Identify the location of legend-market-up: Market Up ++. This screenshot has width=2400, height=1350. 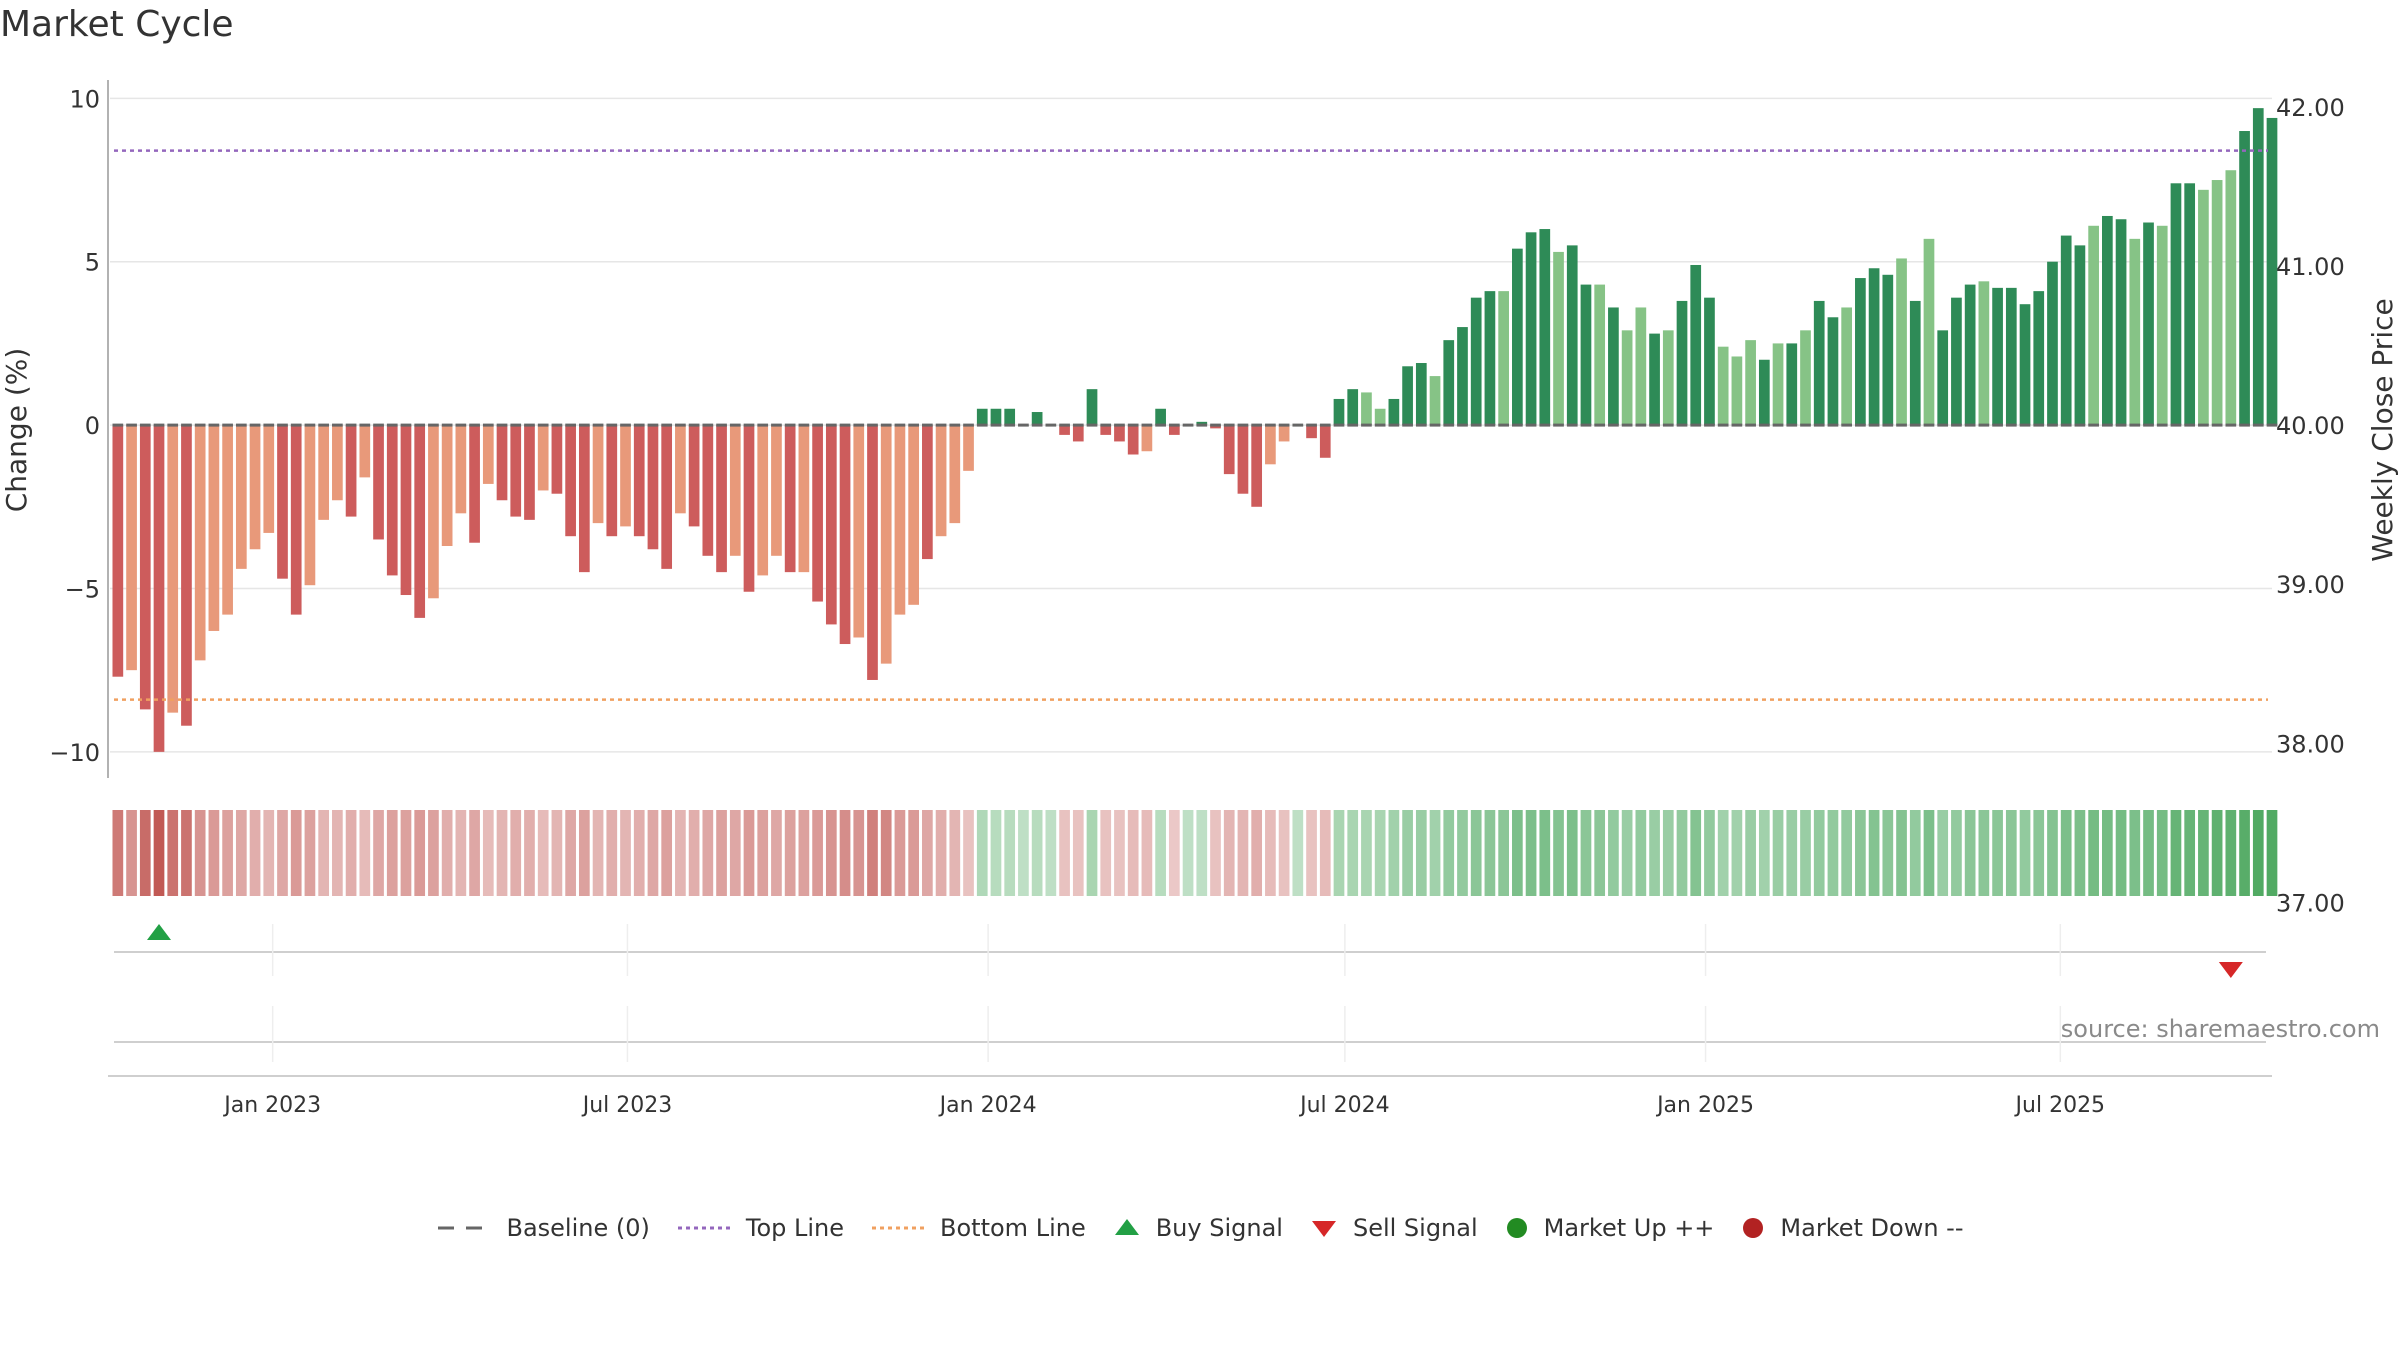
(1609, 1228).